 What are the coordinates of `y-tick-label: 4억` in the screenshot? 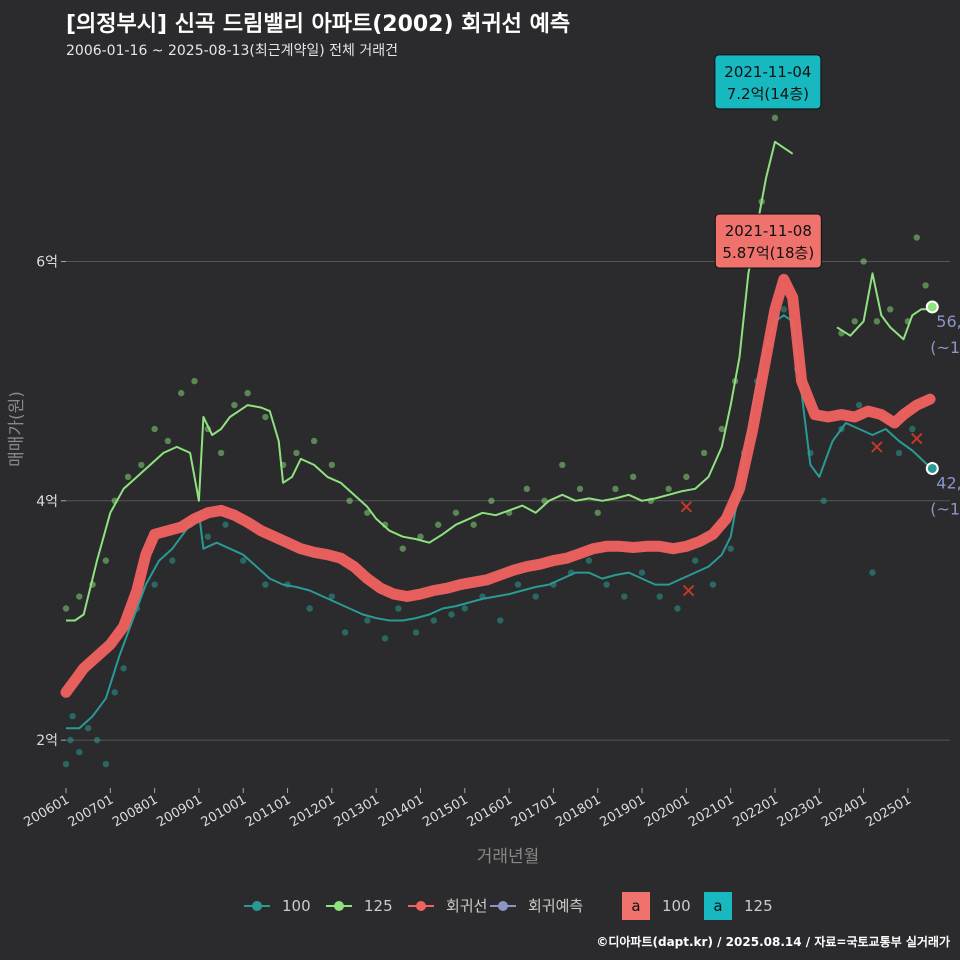 It's located at (47, 502).